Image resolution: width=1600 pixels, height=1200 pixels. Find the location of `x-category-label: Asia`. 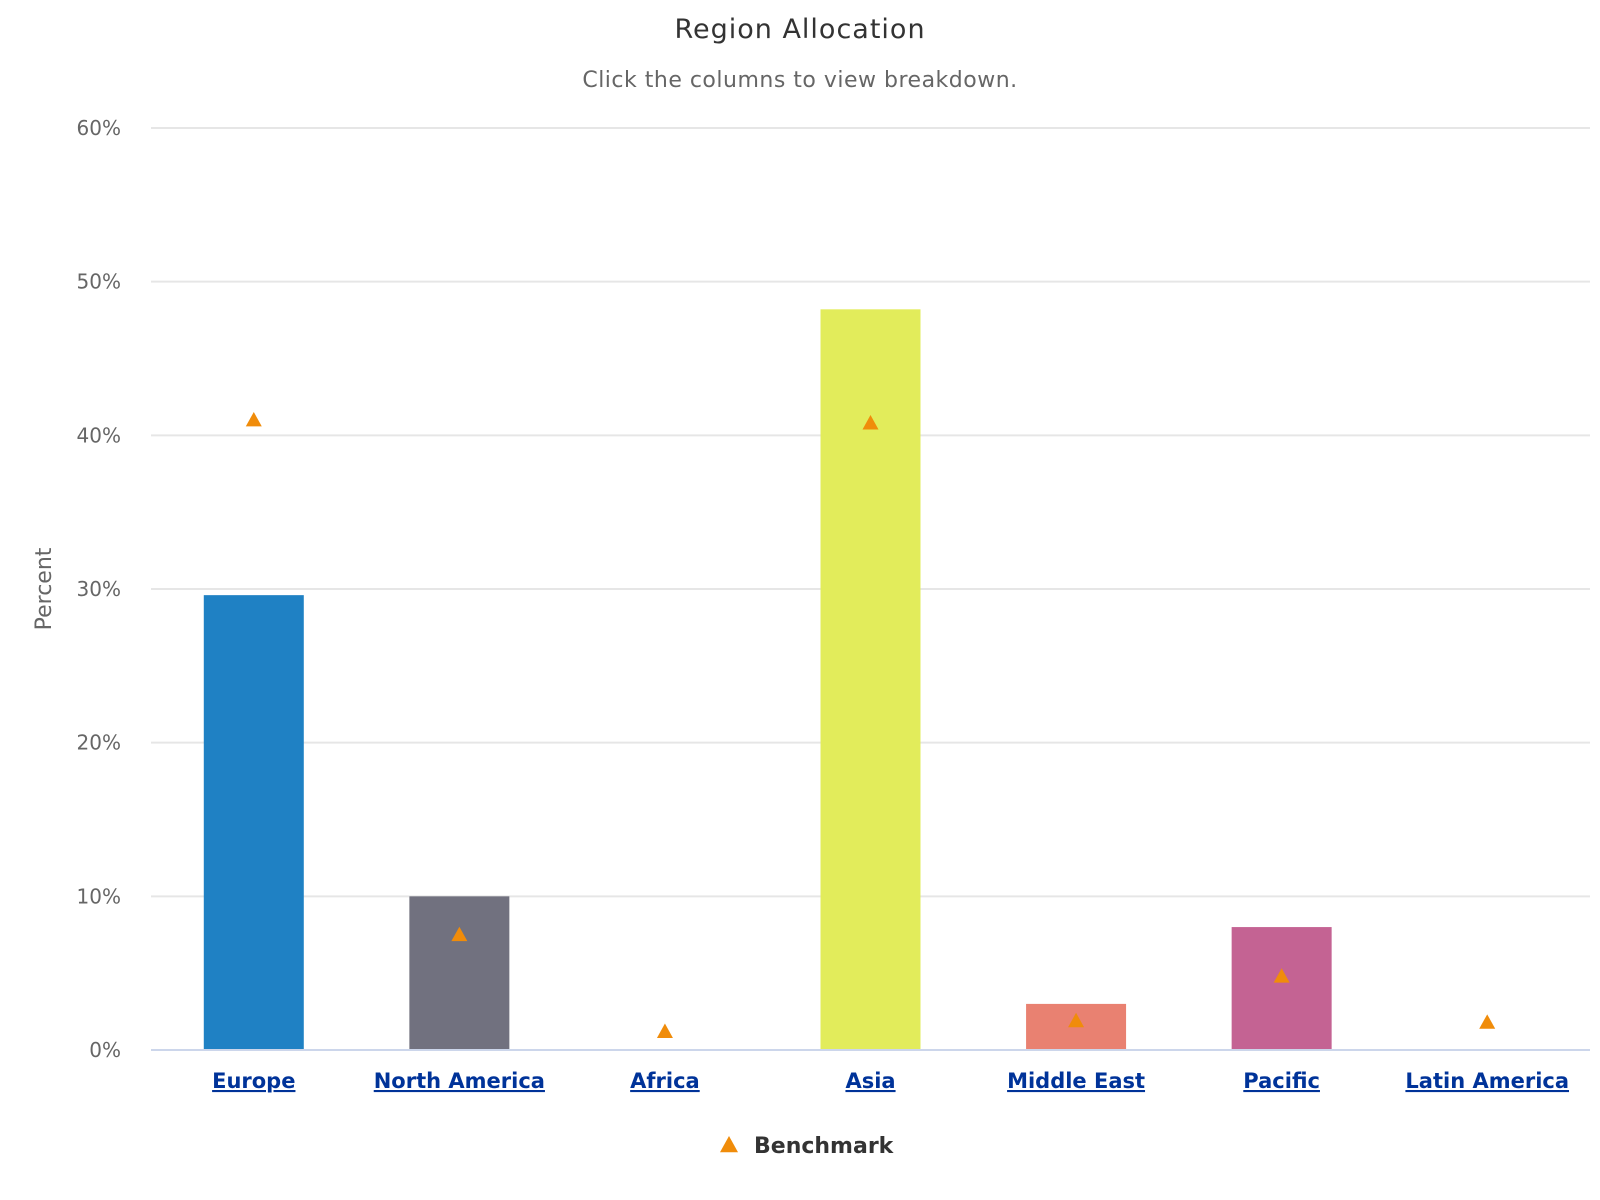

x-category-label: Asia is located at coordinates (870, 1081).